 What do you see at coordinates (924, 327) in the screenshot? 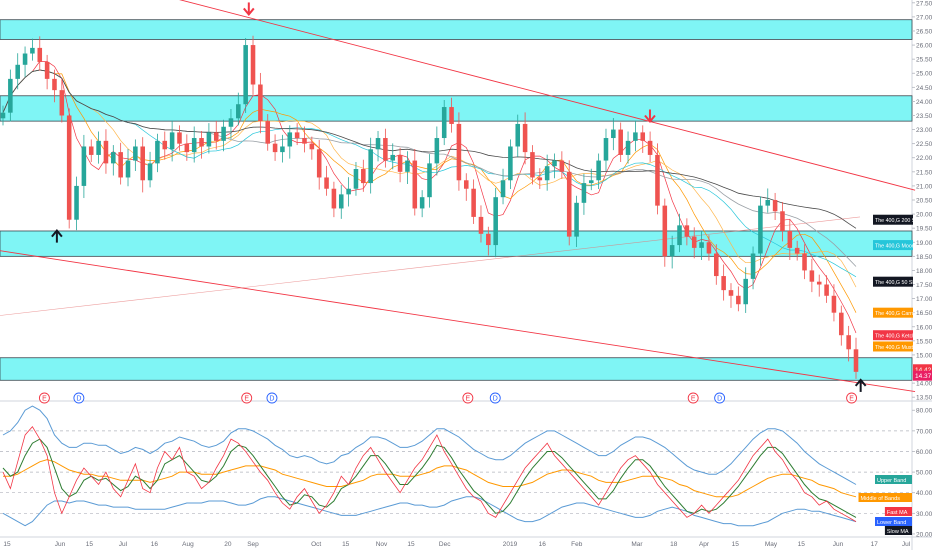
I see `price-tick-label: 16.00` at bounding box center [924, 327].